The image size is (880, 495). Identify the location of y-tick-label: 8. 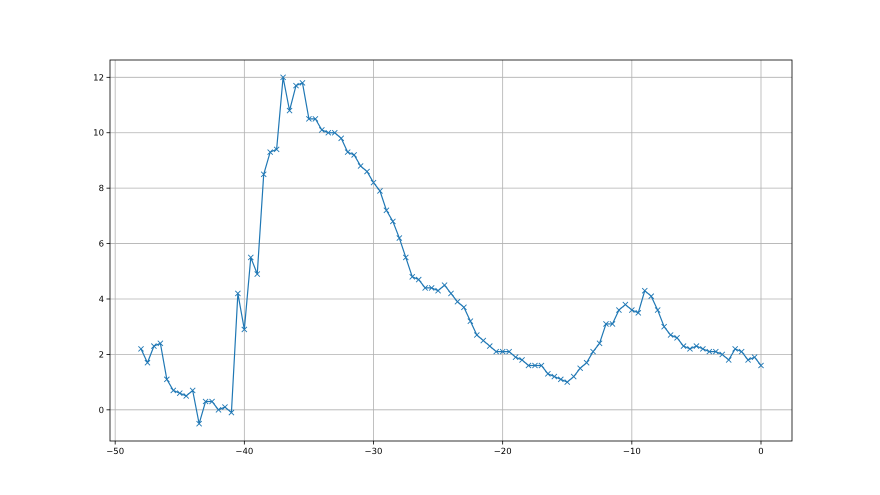
(101, 189).